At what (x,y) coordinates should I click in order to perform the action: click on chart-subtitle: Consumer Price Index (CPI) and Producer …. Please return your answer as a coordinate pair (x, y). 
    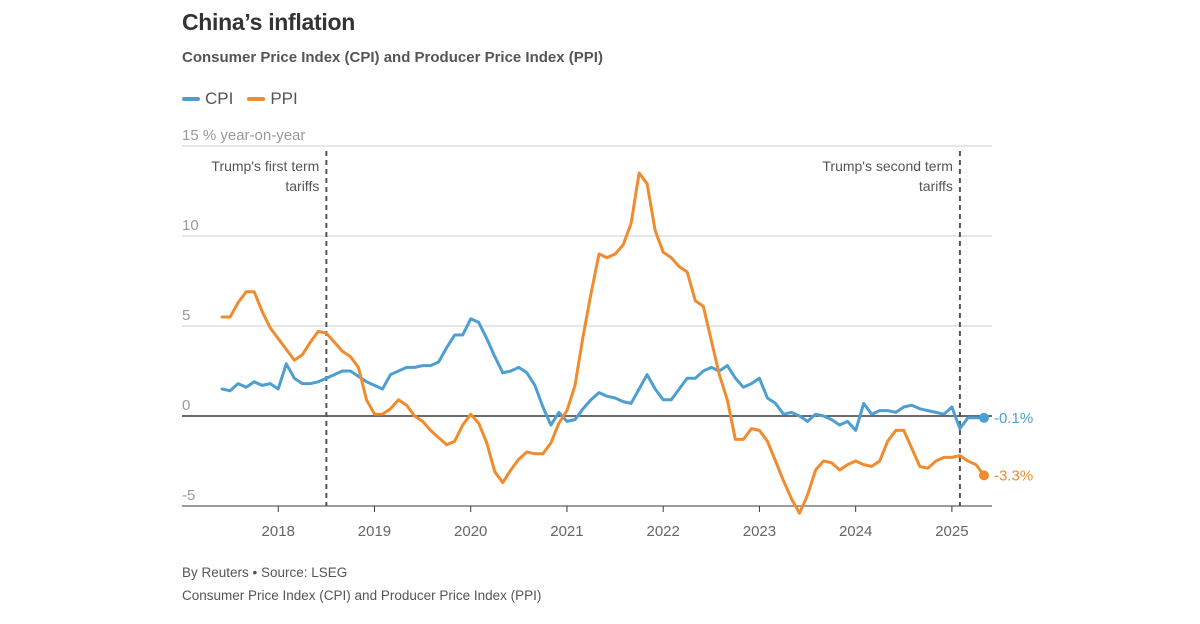
    Looking at the image, I should click on (392, 57).